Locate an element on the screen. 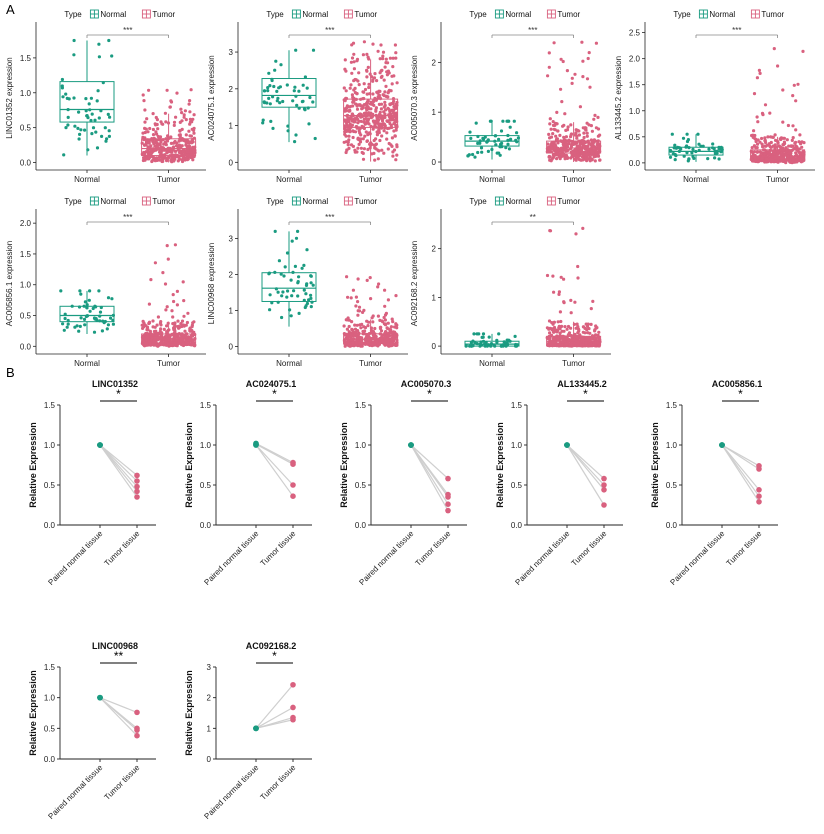  y-tick-label: 3 is located at coordinates (231, 239).